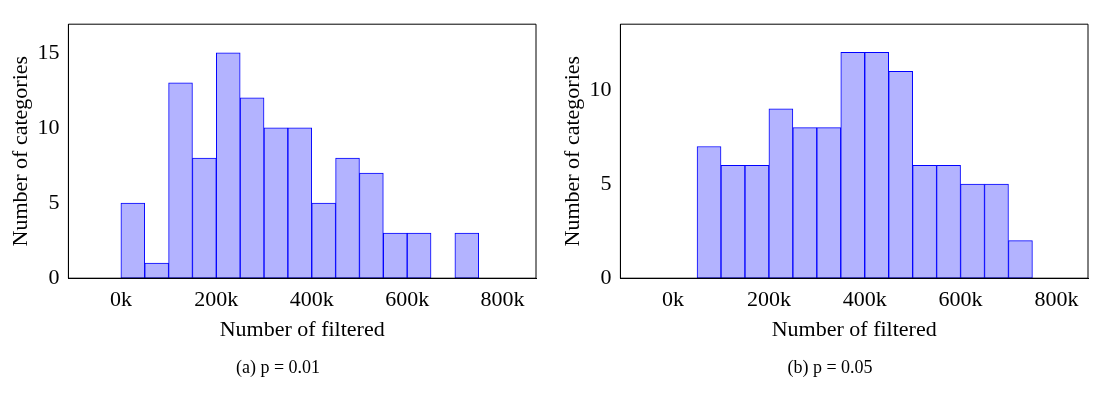 Image resolution: width=1106 pixels, height=403 pixels. What do you see at coordinates (830, 367) in the screenshot?
I see `text: (b) p = 0.05` at bounding box center [830, 367].